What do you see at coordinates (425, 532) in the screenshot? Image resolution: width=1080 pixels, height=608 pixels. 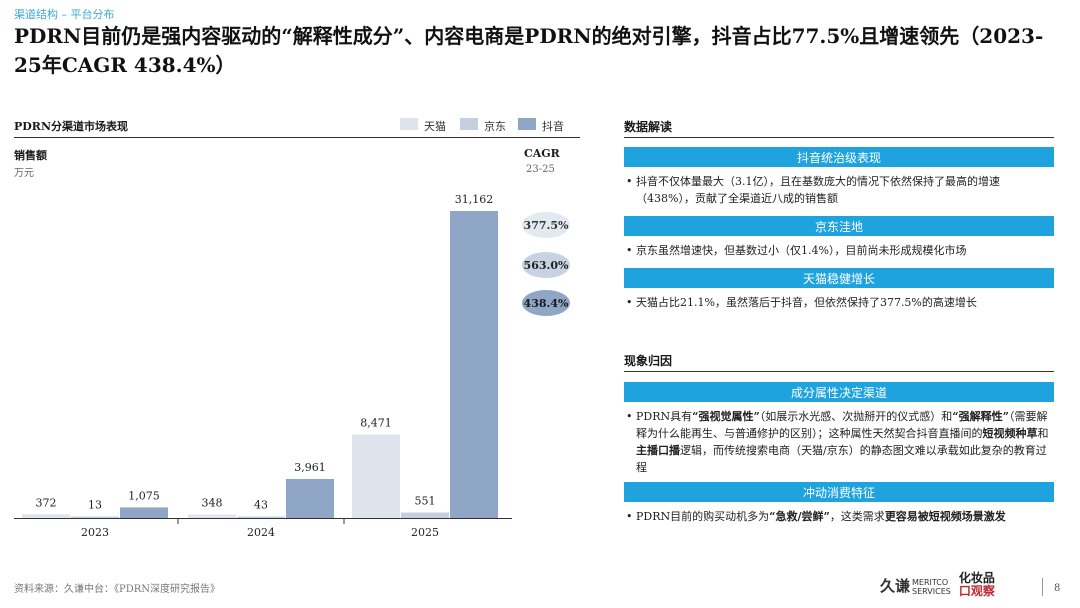 I see `x-tick-label-2025: 2025` at bounding box center [425, 532].